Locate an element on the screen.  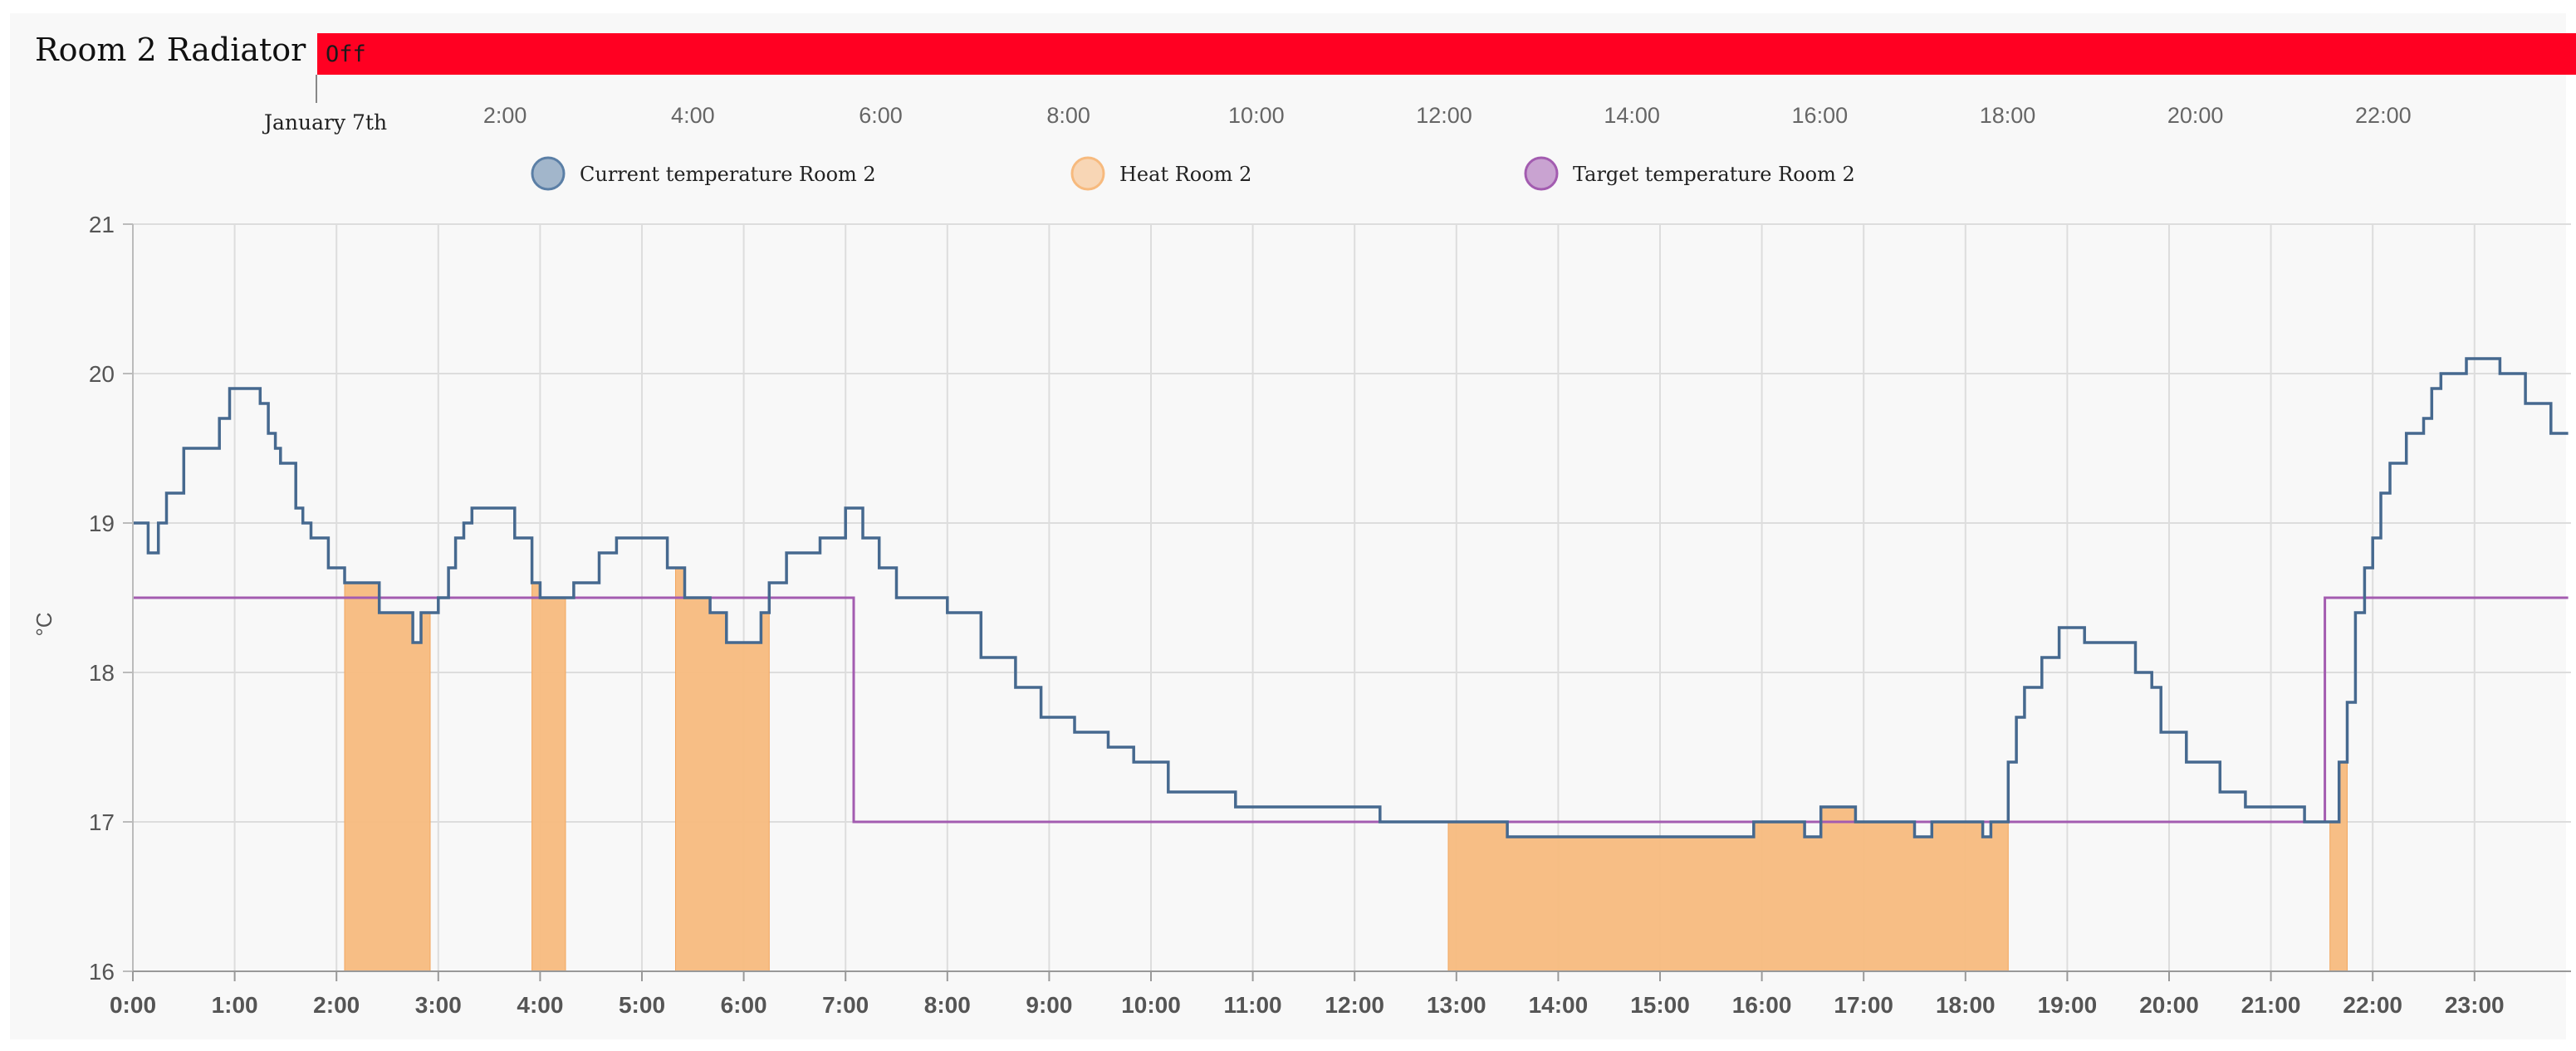
x-tick-label: 23:00 is located at coordinates (2475, 1005).